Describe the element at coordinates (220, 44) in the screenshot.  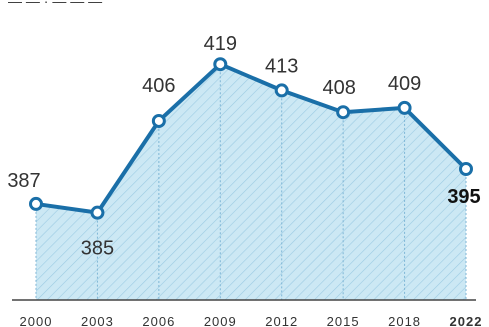
I see `value-label: 419` at that location.